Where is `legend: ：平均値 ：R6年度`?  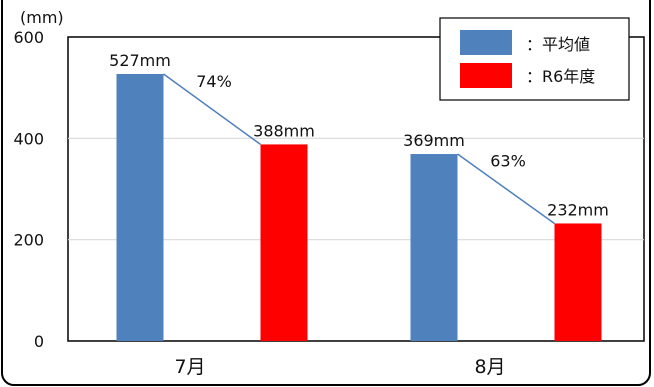 legend: ：平均値 ：R6年度 is located at coordinates (534, 59).